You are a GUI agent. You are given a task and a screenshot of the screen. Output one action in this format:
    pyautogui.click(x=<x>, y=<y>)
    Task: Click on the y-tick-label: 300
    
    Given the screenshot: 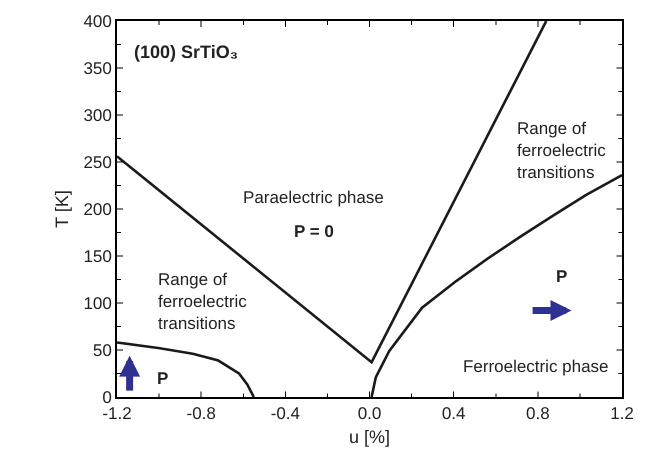 What is the action you would take?
    pyautogui.click(x=97, y=115)
    